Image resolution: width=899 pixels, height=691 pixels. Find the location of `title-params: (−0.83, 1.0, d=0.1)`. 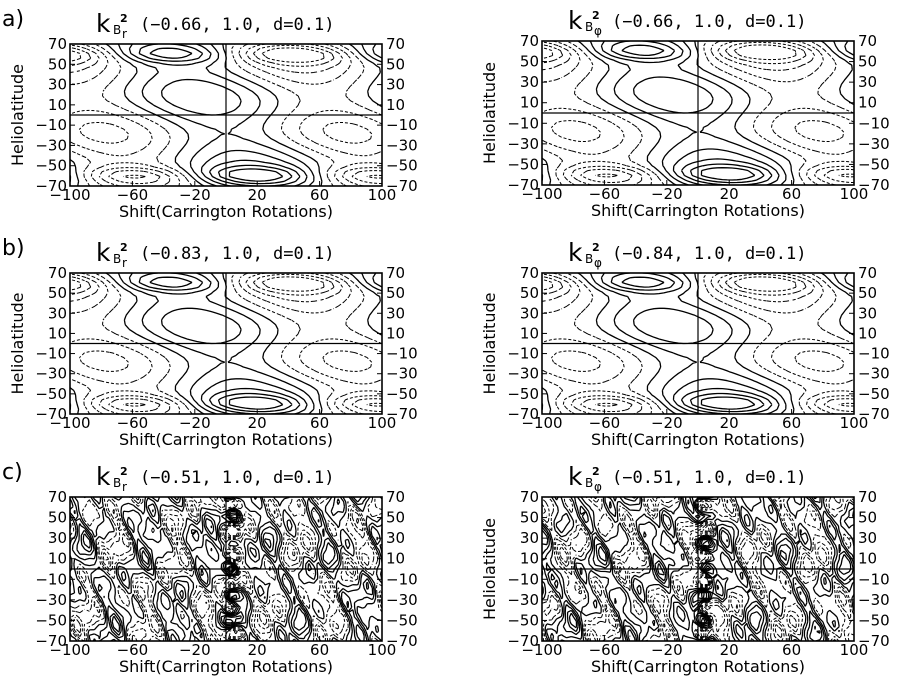

title-params: (−0.83, 1.0, d=0.1) is located at coordinates (237, 254).